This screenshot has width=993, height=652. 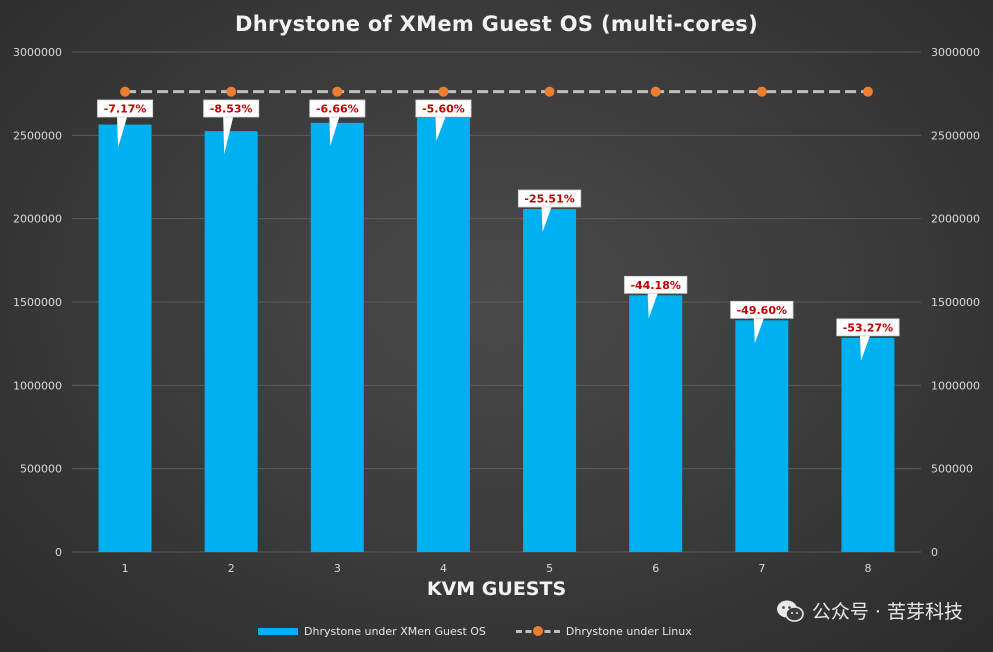 What do you see at coordinates (231, 568) in the screenshot?
I see `x-tick-label: 2` at bounding box center [231, 568].